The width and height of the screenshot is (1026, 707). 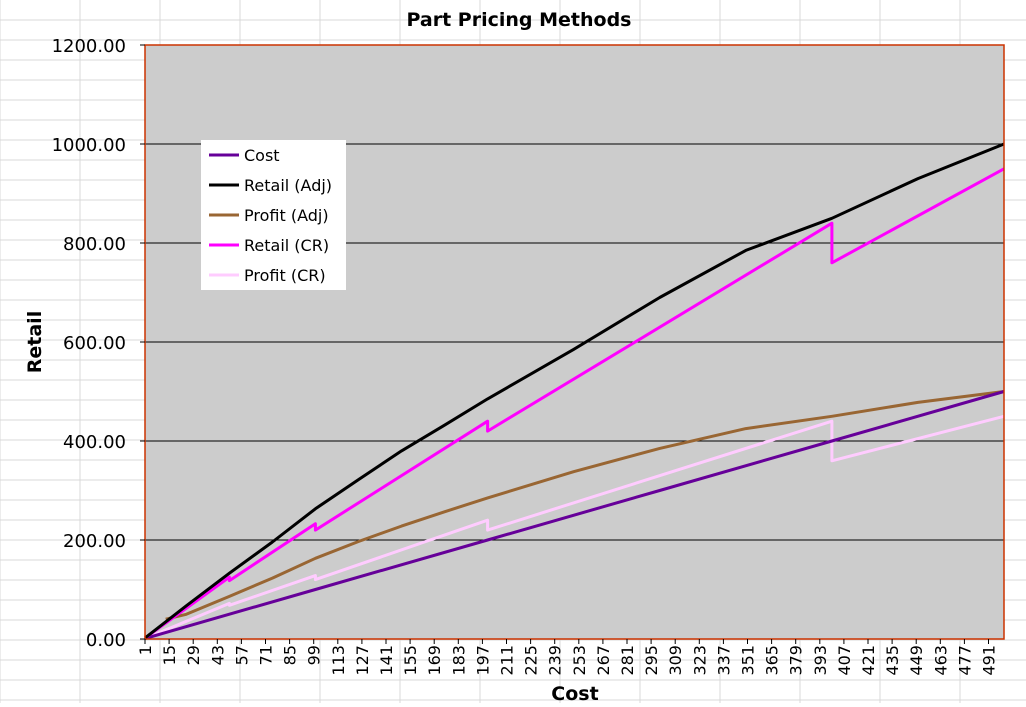 What do you see at coordinates (675, 660) in the screenshot?
I see `x-tick-label: 309` at bounding box center [675, 660].